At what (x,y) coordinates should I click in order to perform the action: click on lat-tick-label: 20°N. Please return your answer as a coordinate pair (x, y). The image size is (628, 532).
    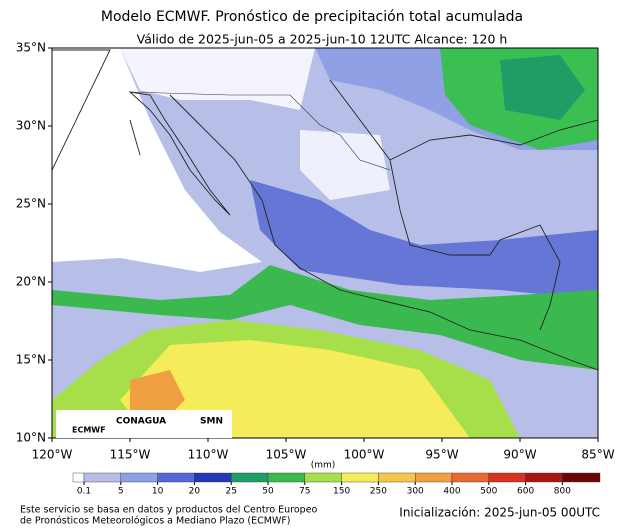
    Looking at the image, I should click on (31, 282).